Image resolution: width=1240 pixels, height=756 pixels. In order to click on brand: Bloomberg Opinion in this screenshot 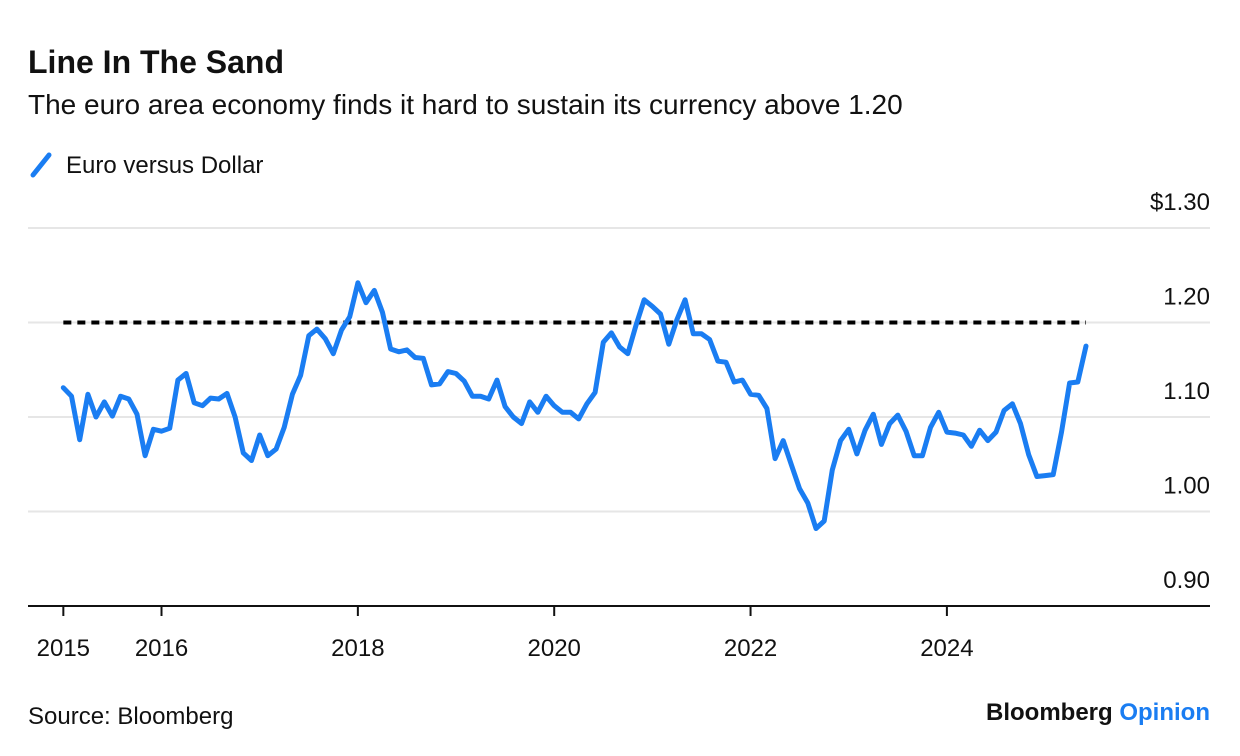, I will do `click(1098, 712)`.